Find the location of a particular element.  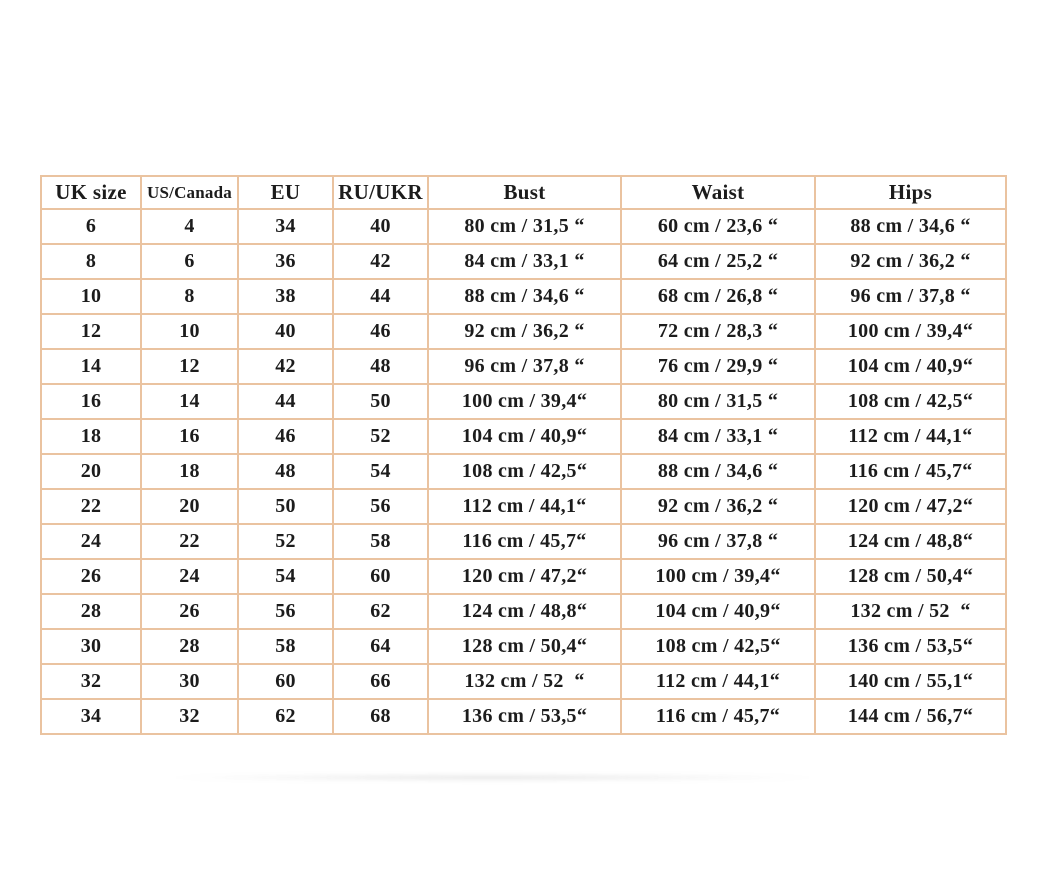

column-header-bust: Bust is located at coordinates (524, 192).